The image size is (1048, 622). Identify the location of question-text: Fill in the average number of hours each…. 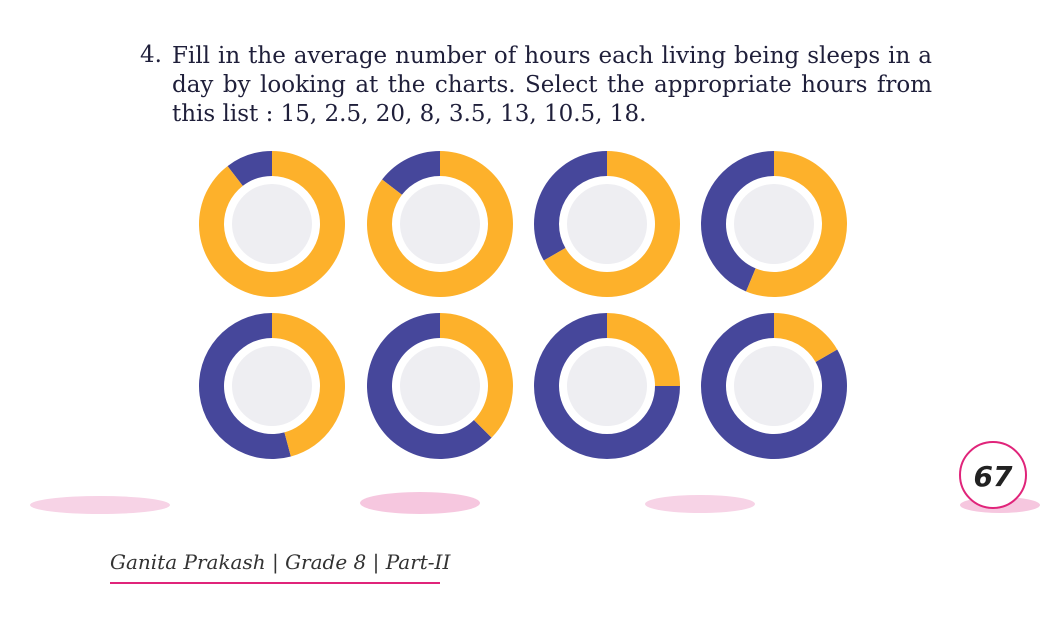
(552, 85).